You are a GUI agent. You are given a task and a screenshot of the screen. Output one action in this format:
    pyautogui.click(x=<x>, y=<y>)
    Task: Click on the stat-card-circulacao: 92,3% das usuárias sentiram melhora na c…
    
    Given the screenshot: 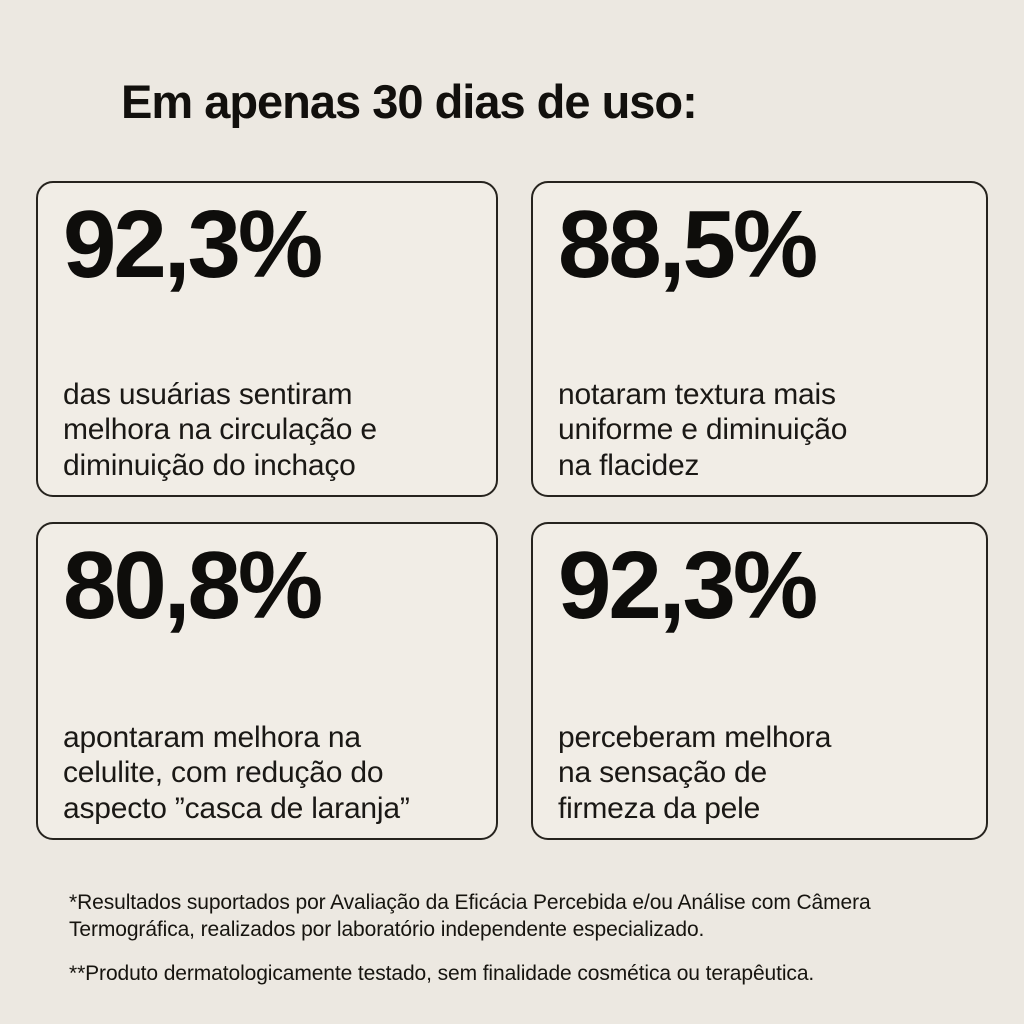 What is the action you would take?
    pyautogui.click(x=267, y=339)
    